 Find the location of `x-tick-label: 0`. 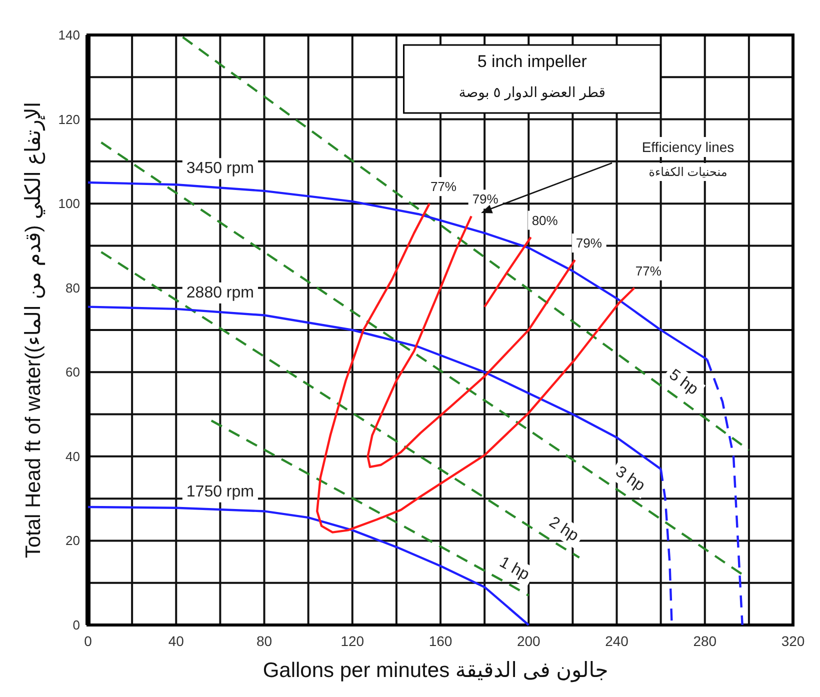

x-tick-label: 0 is located at coordinates (88, 641).